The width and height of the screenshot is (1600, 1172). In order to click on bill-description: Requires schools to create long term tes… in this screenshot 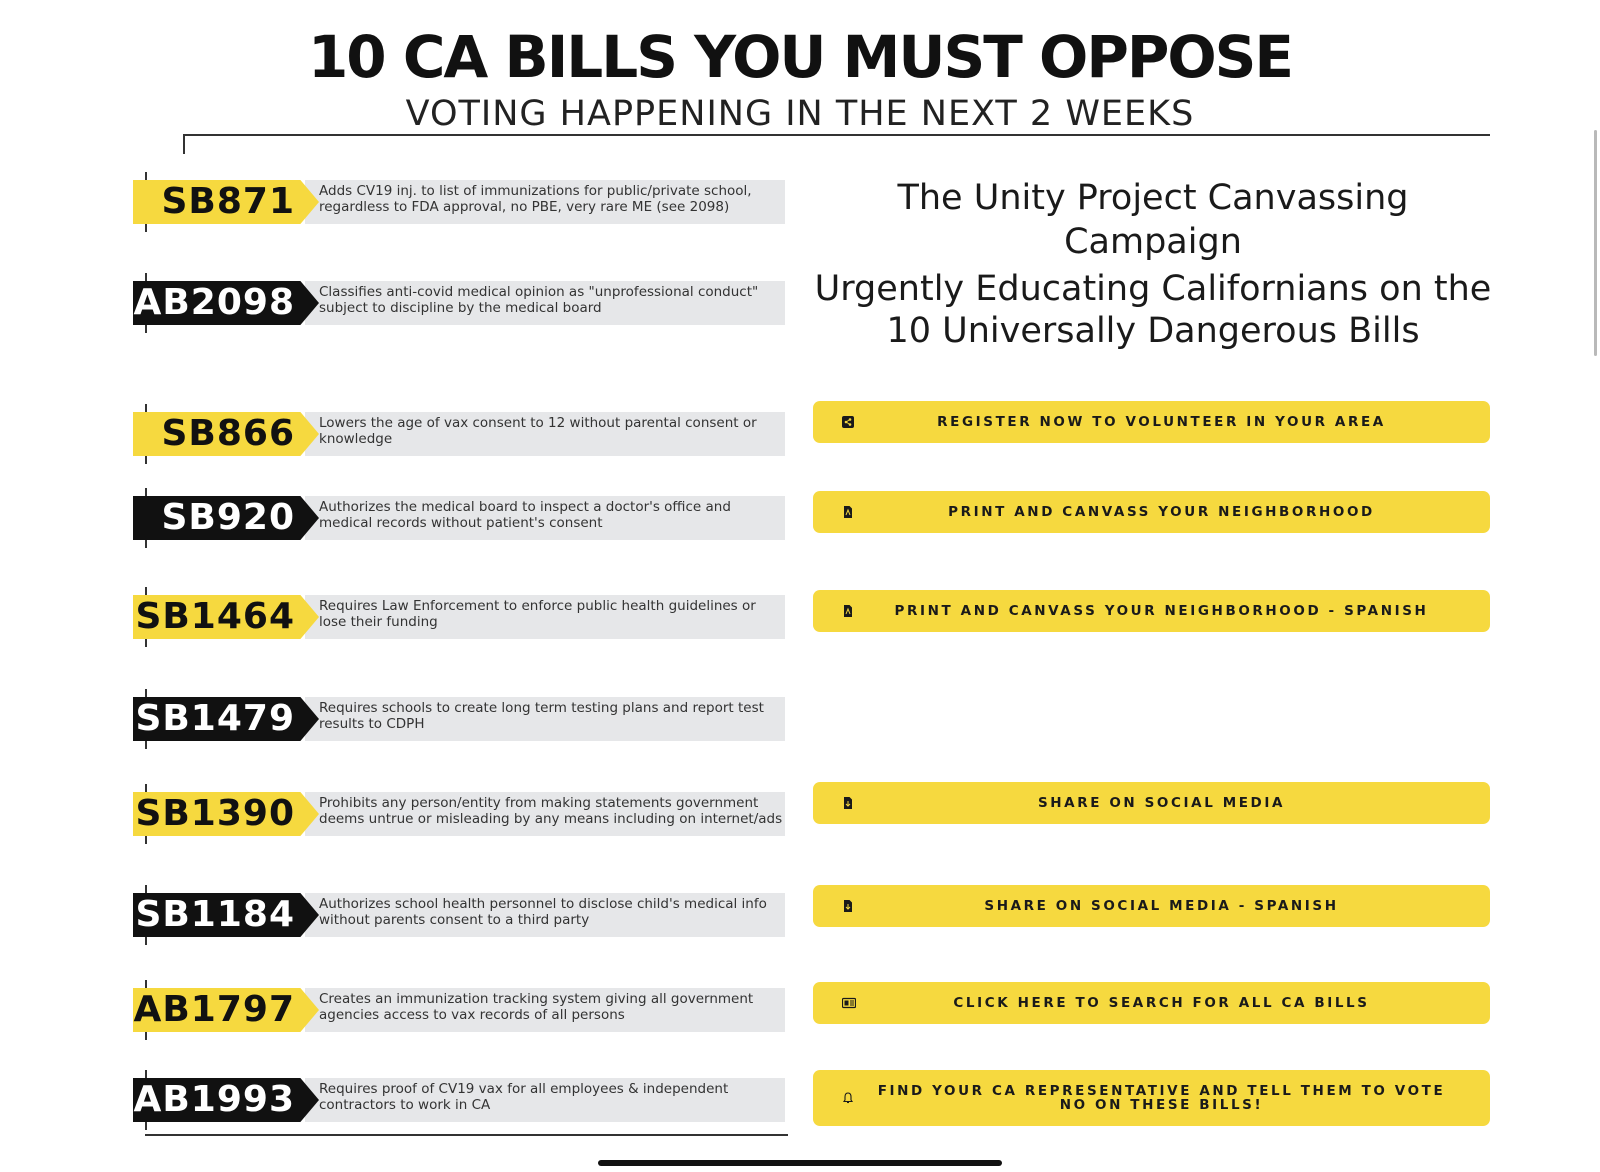, I will do `click(545, 719)`.